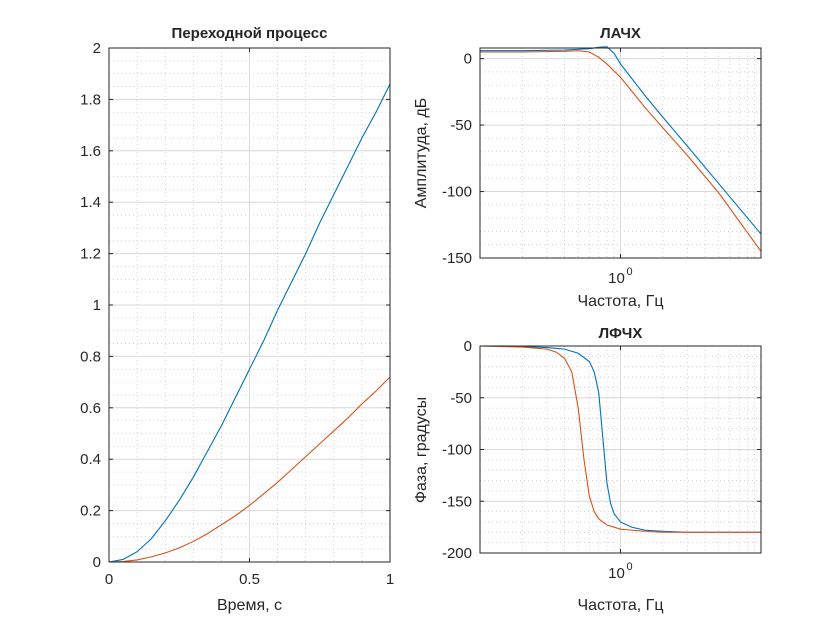 The image size is (840, 630). What do you see at coordinates (90, 254) in the screenshot?
I see `y-tick-label: 1.2` at bounding box center [90, 254].